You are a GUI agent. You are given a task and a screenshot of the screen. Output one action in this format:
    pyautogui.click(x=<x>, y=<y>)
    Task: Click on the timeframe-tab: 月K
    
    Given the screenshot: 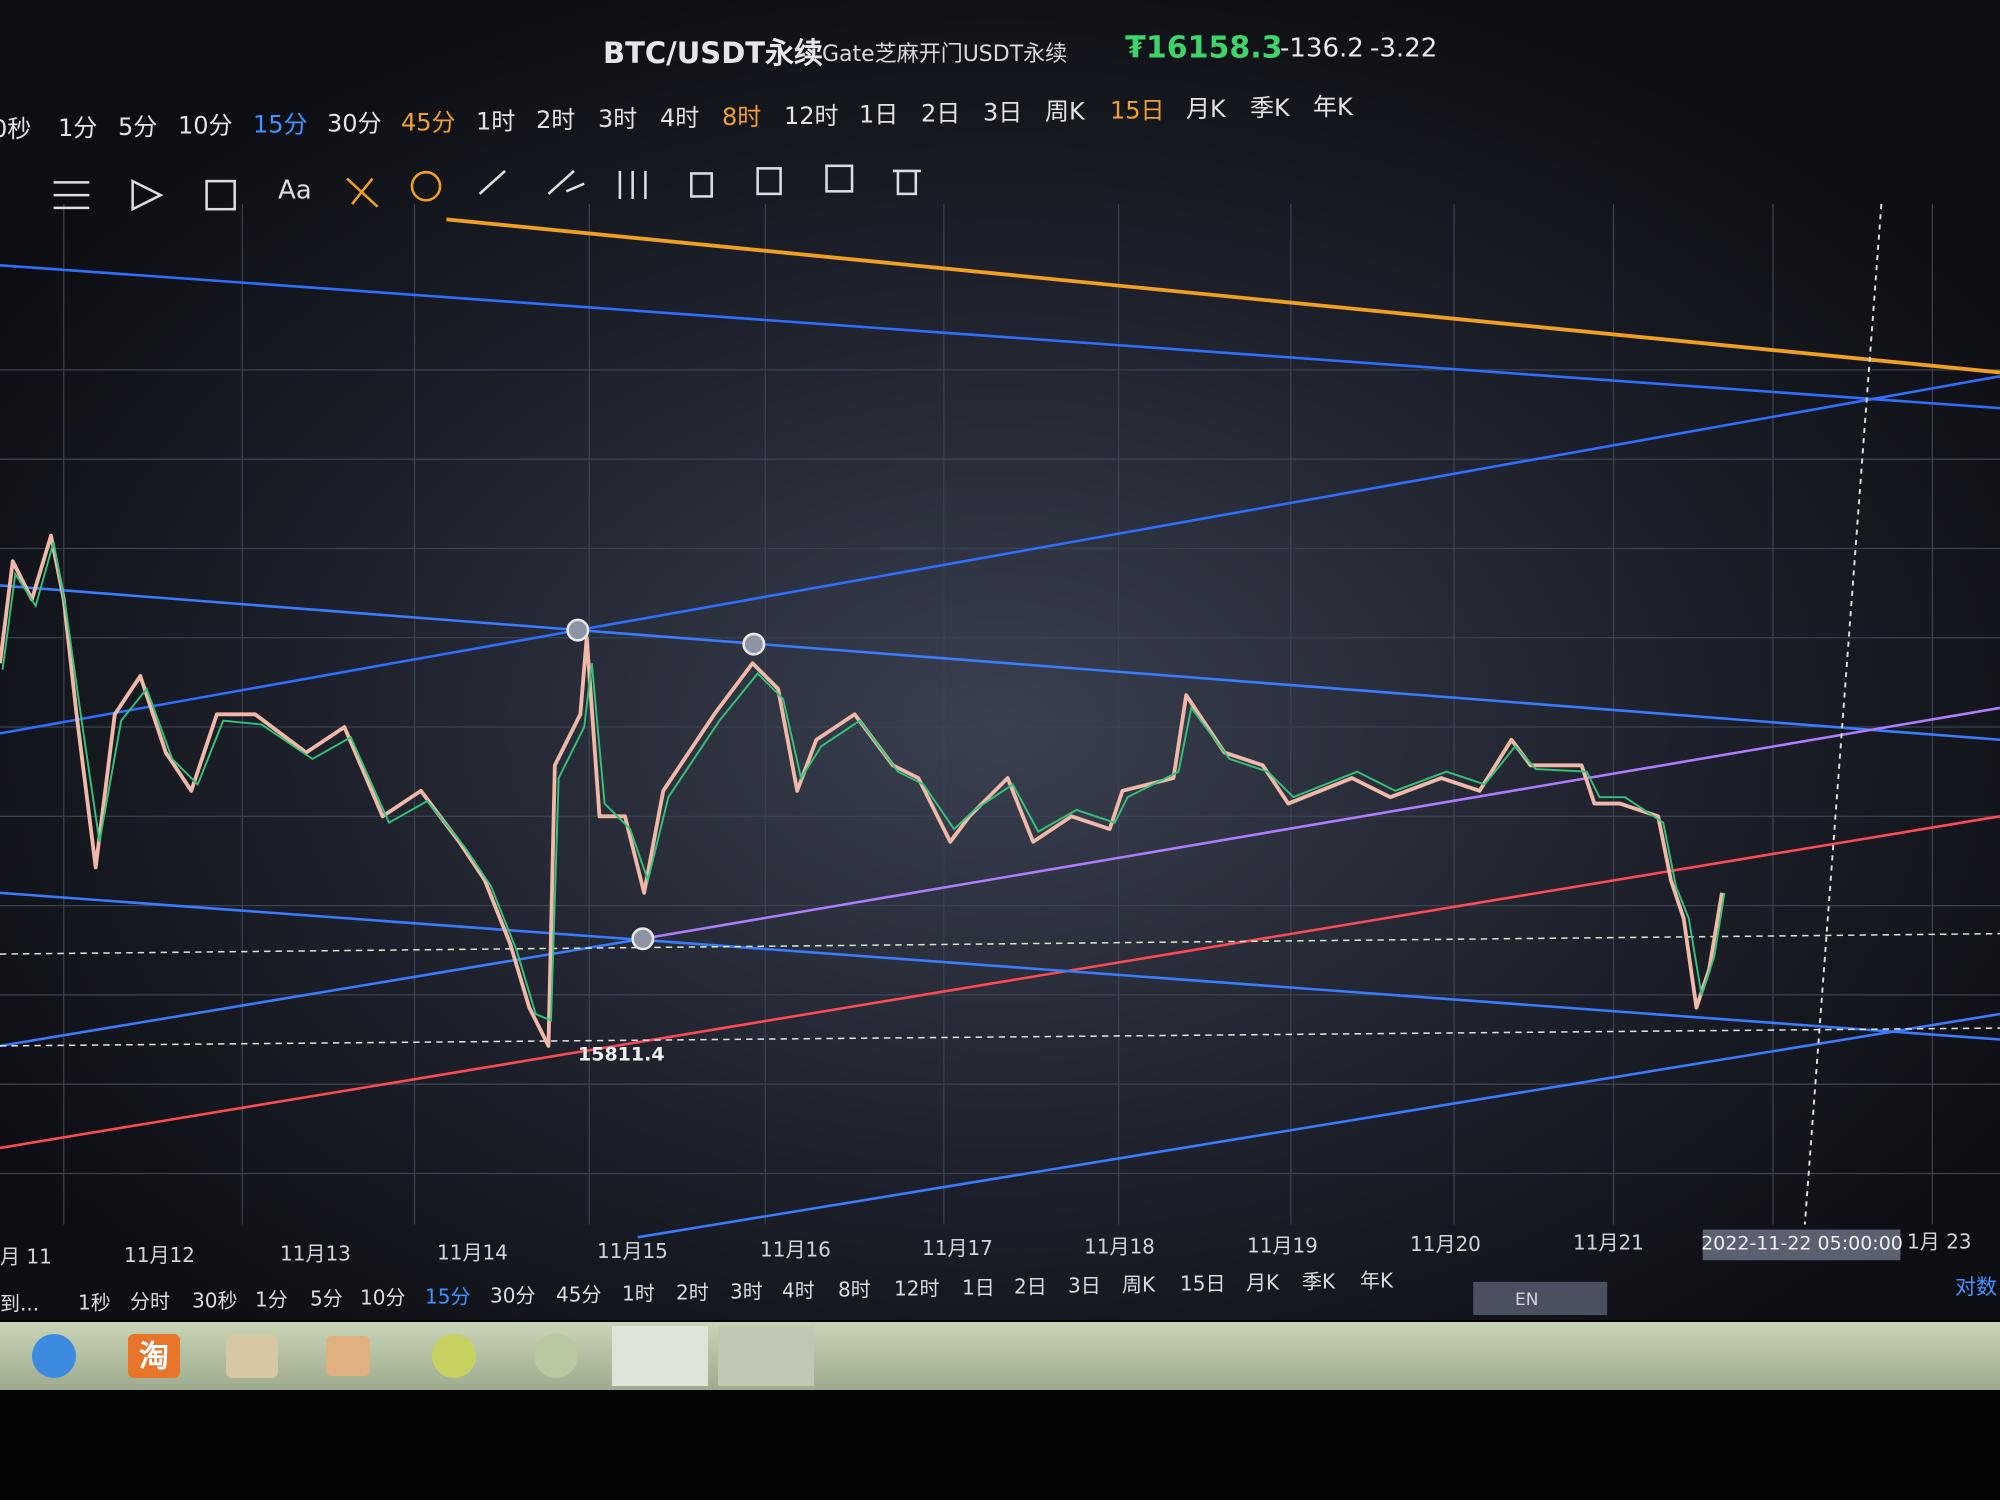 What is the action you would take?
    pyautogui.click(x=1206, y=109)
    